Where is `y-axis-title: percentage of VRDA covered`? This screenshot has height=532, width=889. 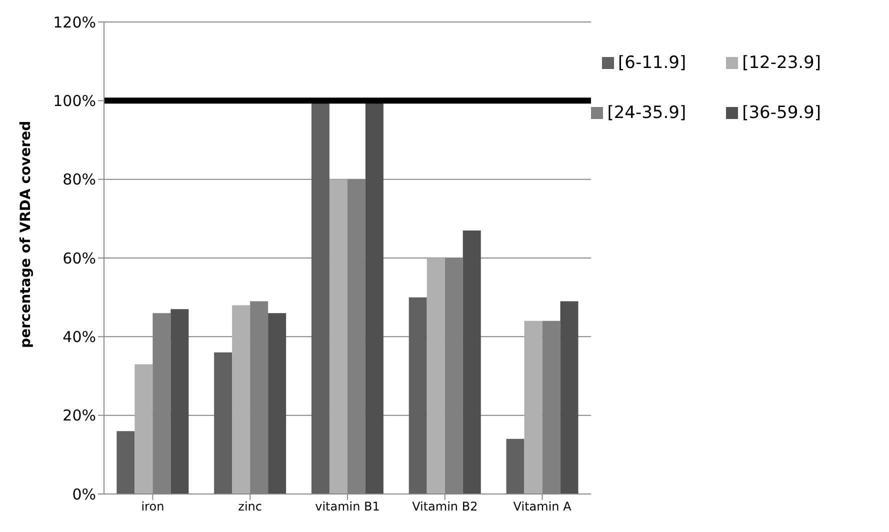 y-axis-title: percentage of VRDA covered is located at coordinates (26, 234).